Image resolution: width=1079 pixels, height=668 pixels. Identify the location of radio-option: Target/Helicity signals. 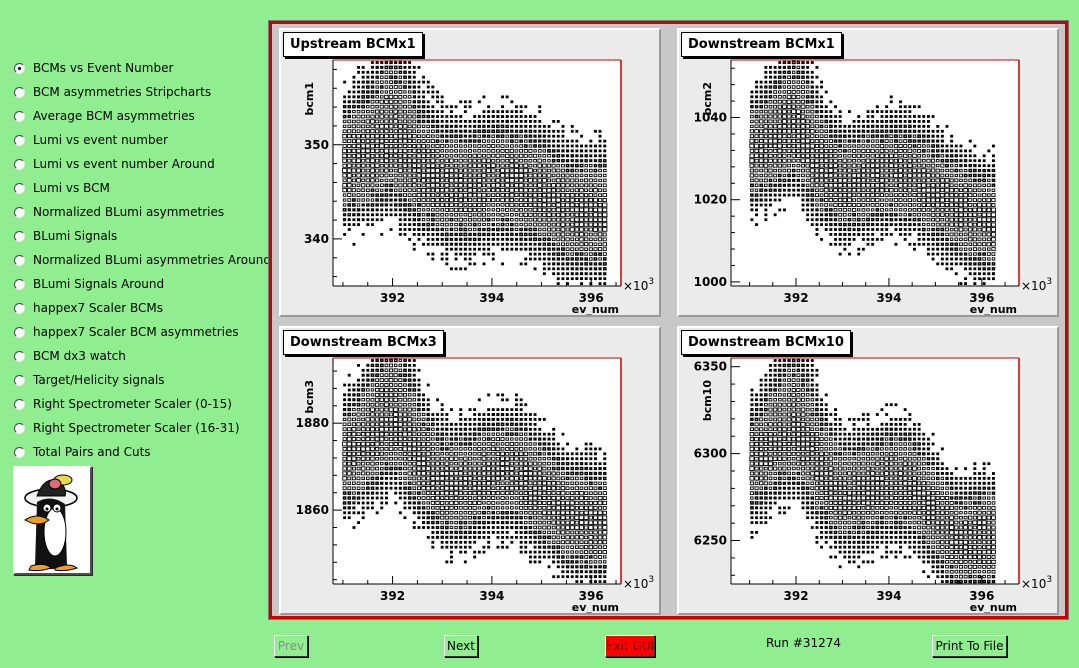
(139, 380).